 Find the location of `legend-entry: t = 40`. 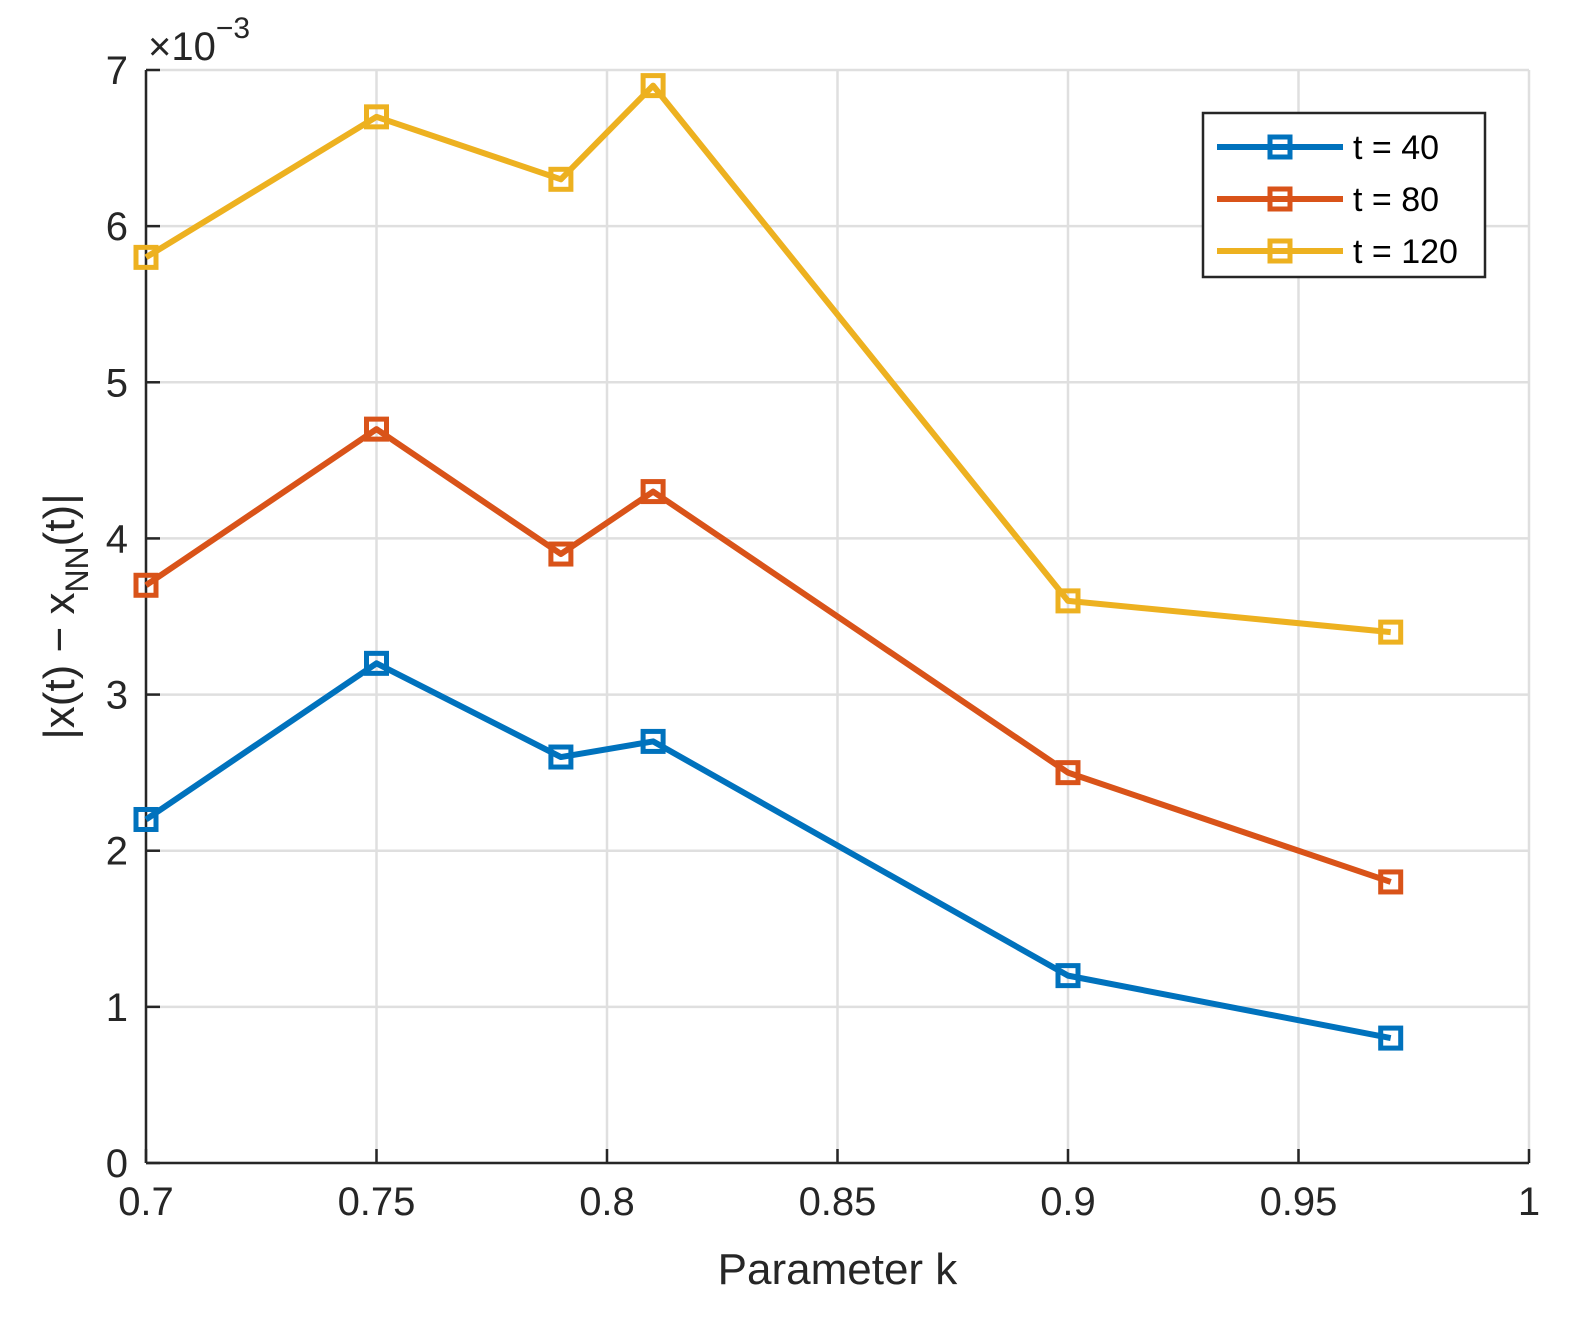

legend-entry: t = 40 is located at coordinates (1328, 148).